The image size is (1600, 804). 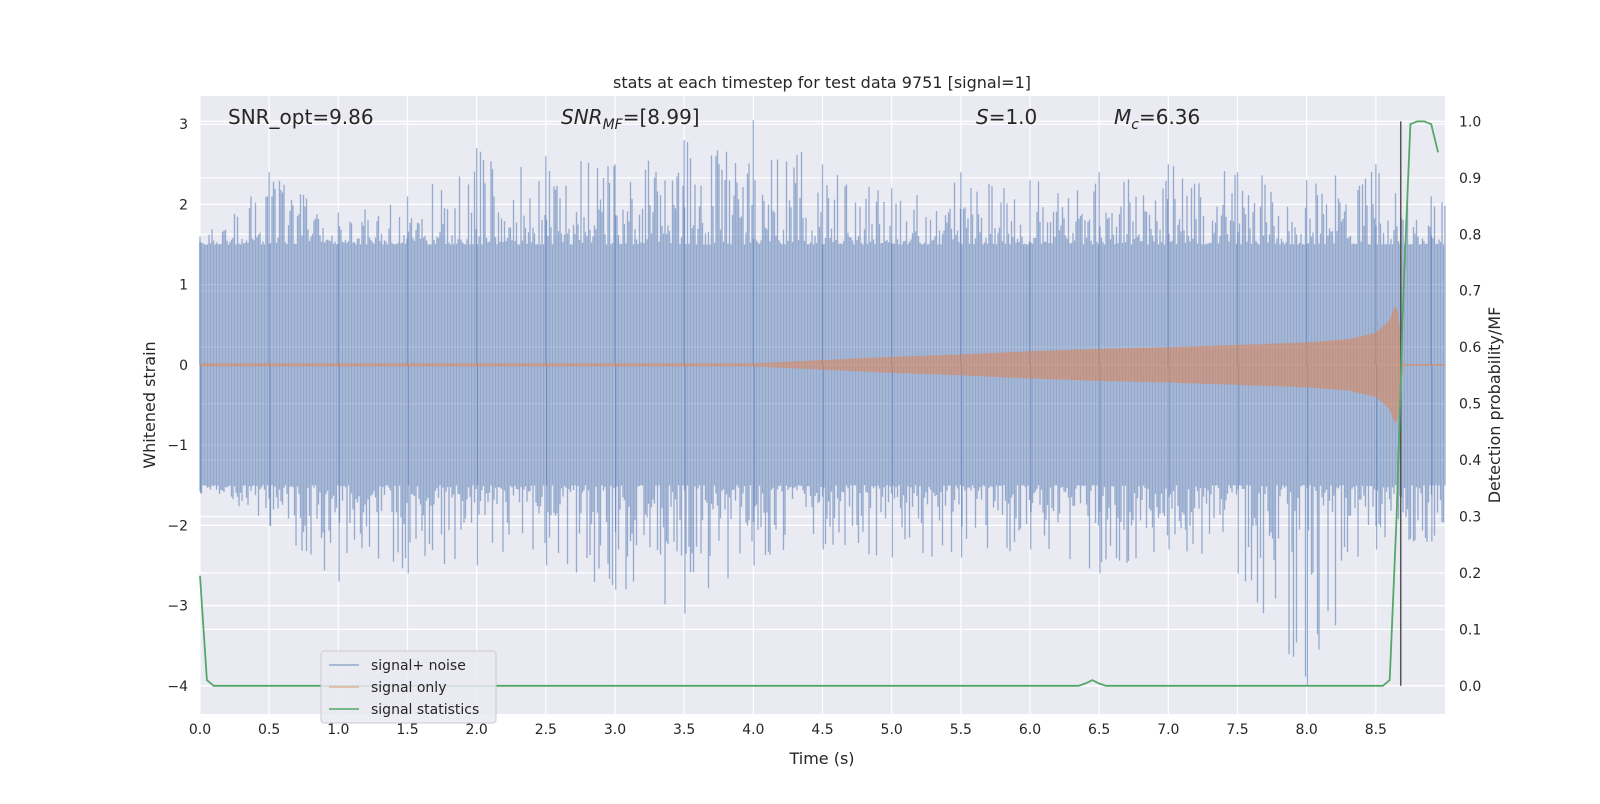 What do you see at coordinates (183, 205) in the screenshot?
I see `y-tick-label: 2` at bounding box center [183, 205].